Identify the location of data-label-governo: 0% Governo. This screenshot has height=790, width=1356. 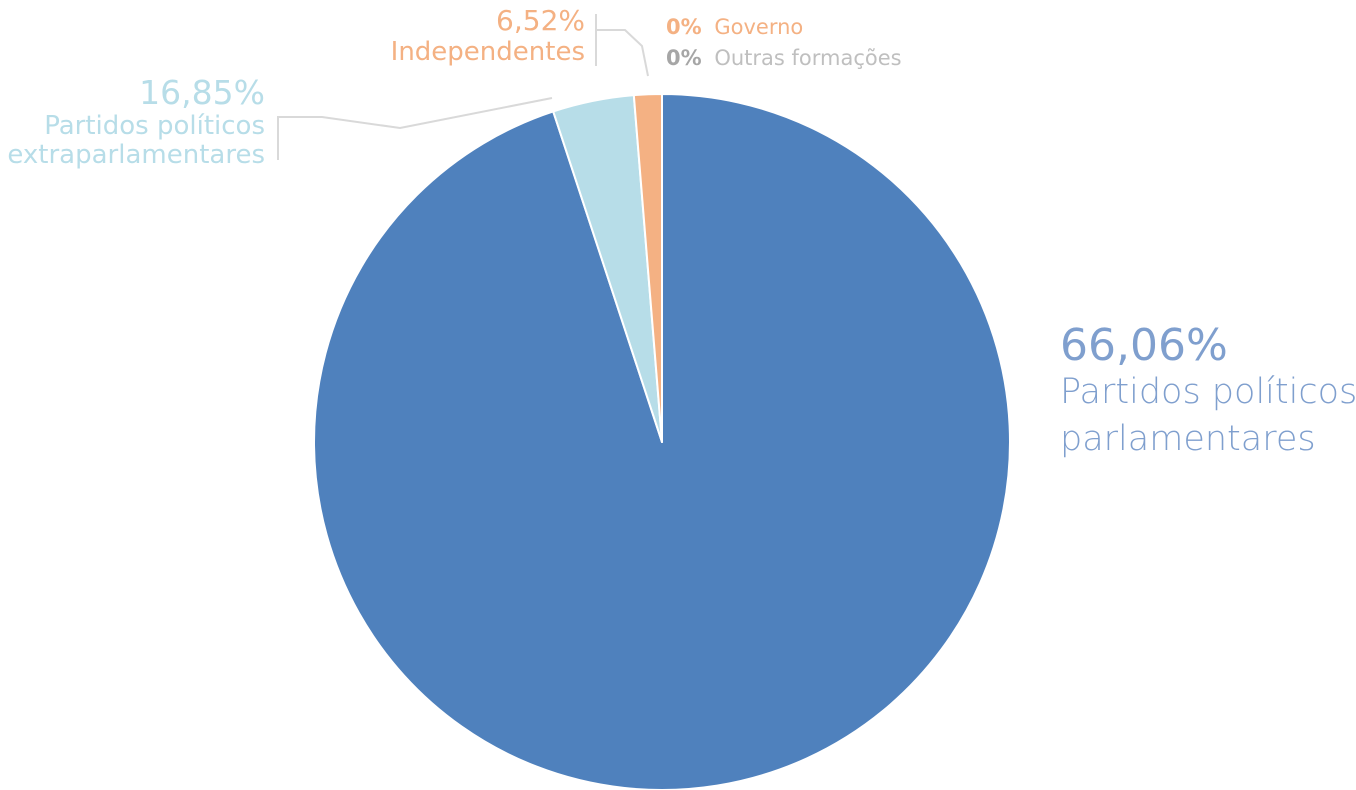
(734, 27).